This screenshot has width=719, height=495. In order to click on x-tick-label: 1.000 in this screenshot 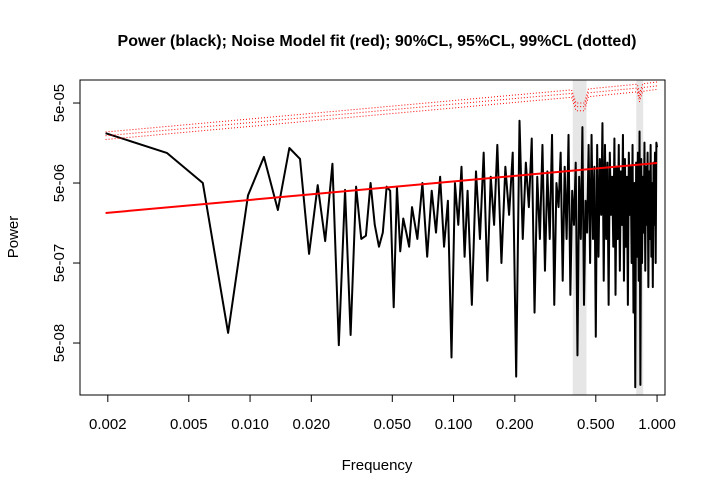, I will do `click(657, 424)`.